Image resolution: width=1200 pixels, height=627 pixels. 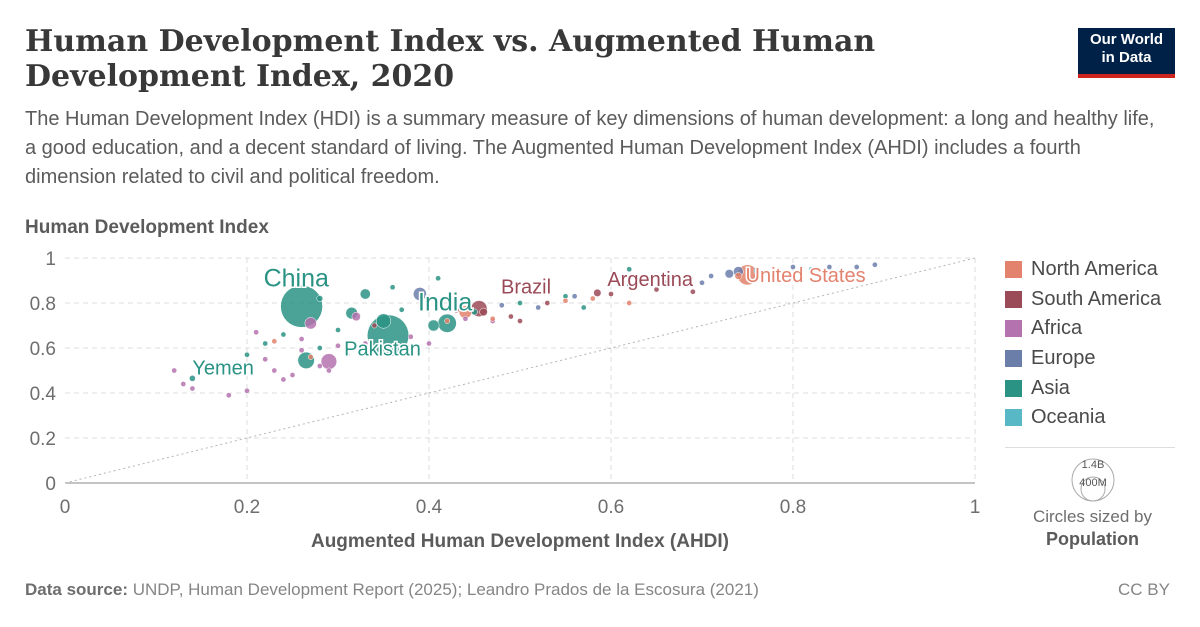 What do you see at coordinates (1090, 300) in the screenshot?
I see `legend-item-south-america: South America` at bounding box center [1090, 300].